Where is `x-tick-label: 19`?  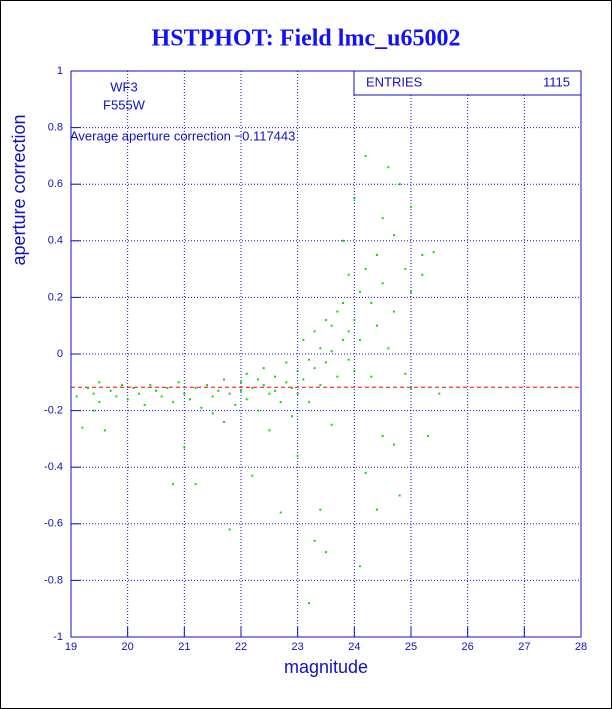 x-tick-label: 19 is located at coordinates (71, 647).